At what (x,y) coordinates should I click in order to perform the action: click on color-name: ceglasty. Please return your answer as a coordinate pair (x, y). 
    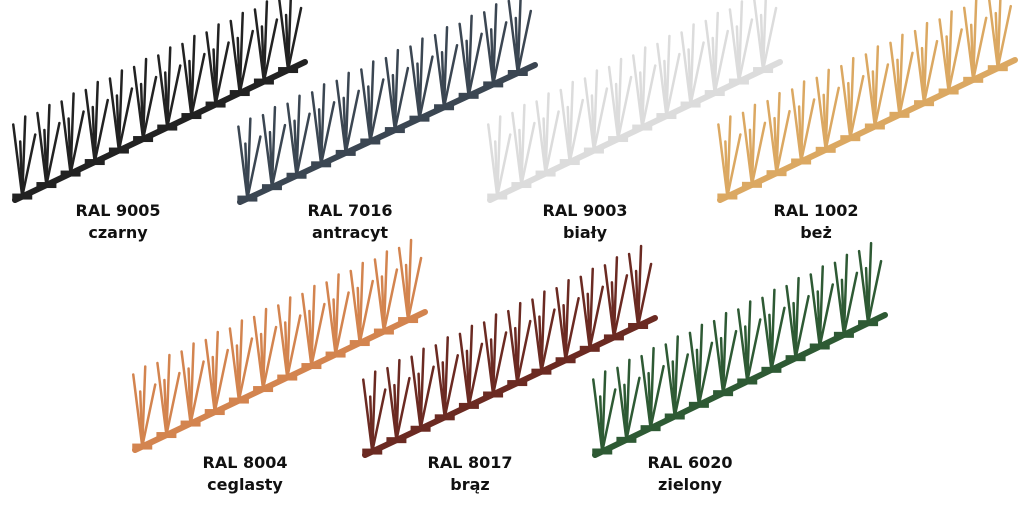
    Looking at the image, I should click on (245, 484).